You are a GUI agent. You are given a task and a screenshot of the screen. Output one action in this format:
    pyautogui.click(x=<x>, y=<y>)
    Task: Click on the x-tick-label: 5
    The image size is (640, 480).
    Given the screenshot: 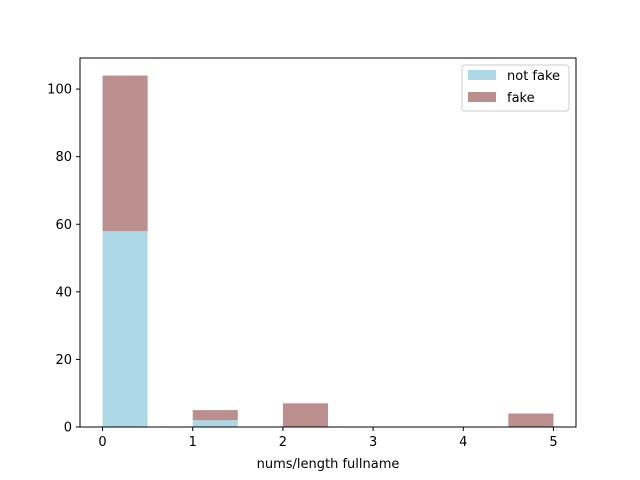 What is the action you would take?
    pyautogui.click(x=553, y=442)
    